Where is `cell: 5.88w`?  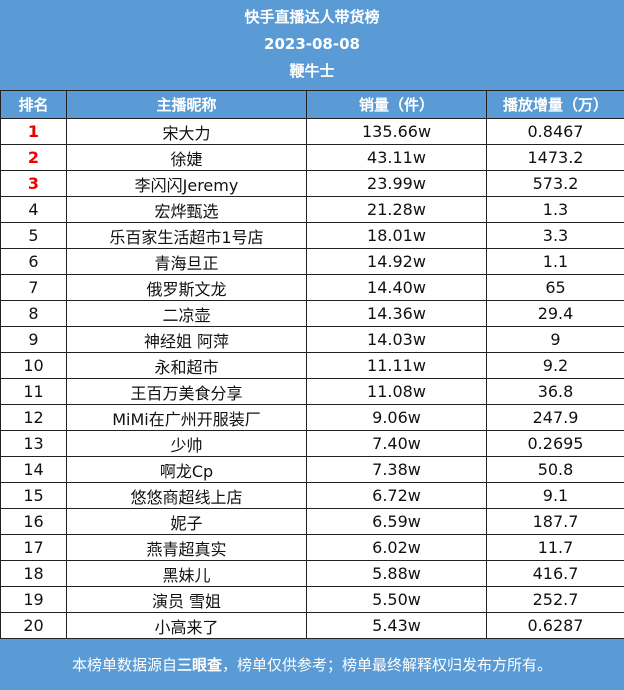 cell: 5.88w is located at coordinates (397, 574).